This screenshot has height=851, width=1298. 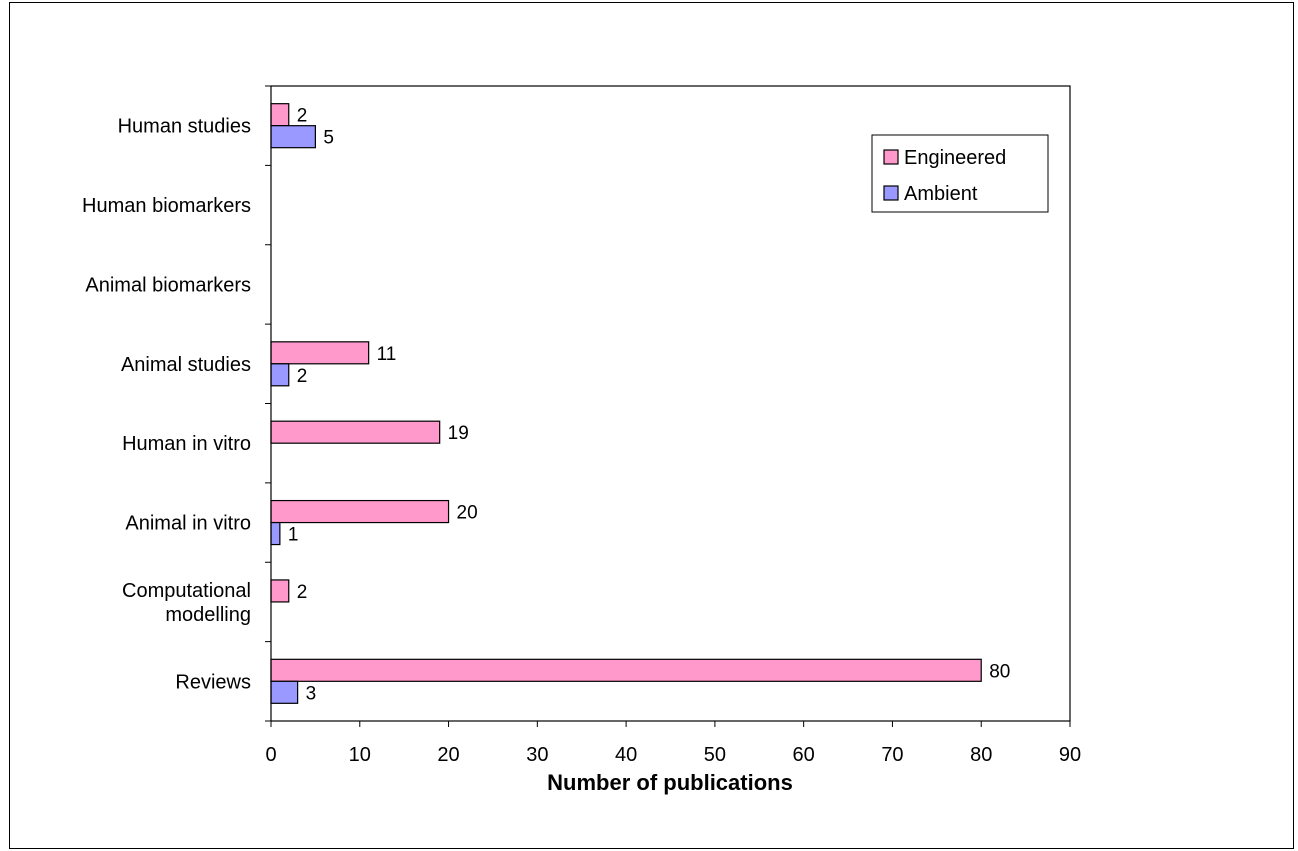 What do you see at coordinates (670, 782) in the screenshot?
I see `x-axis-title: Number of publications` at bounding box center [670, 782].